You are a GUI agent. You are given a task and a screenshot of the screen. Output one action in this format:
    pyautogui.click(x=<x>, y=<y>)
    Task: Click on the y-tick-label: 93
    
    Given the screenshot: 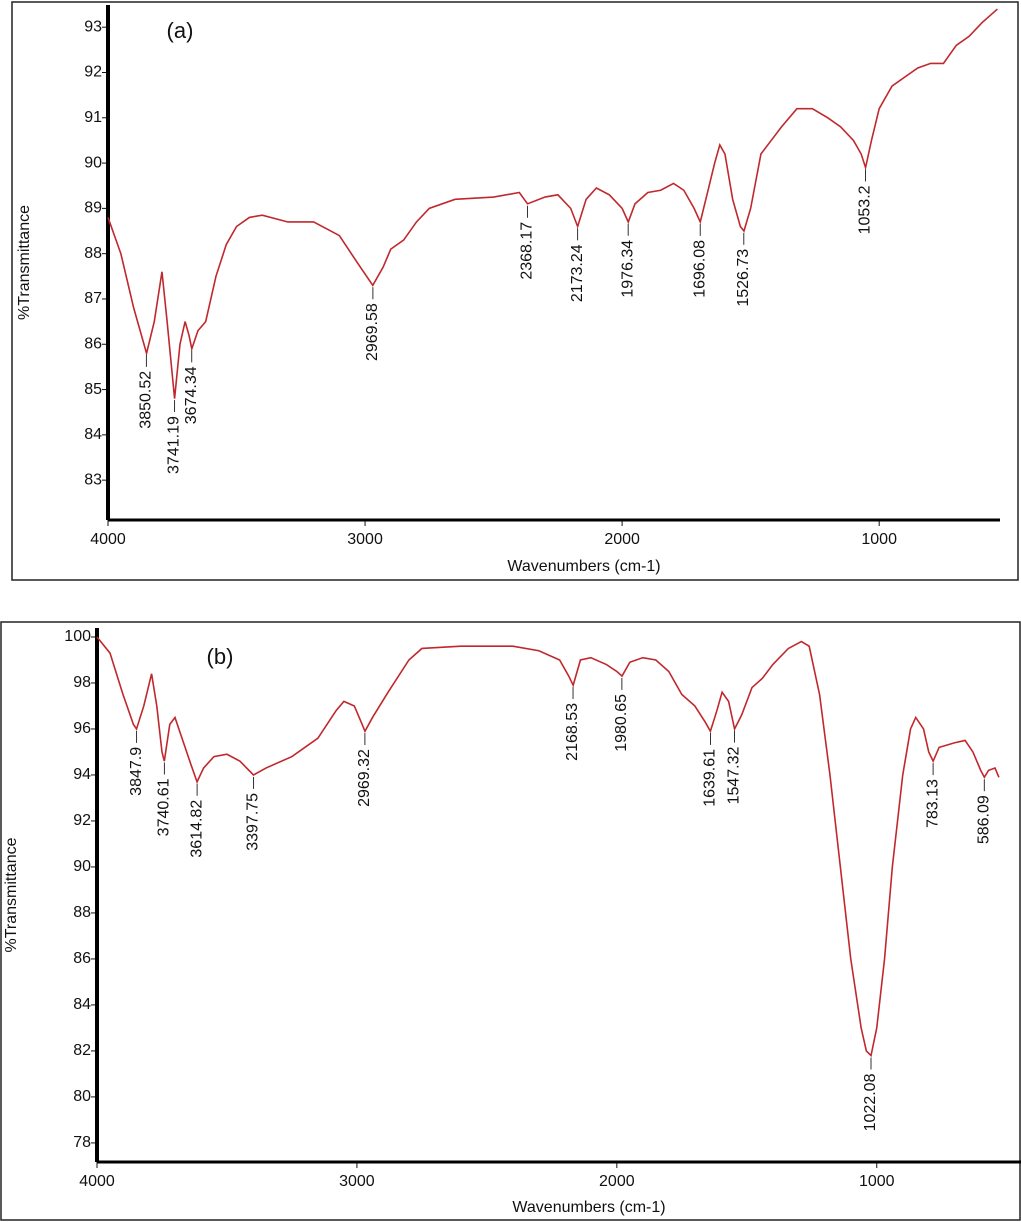 What is the action you would take?
    pyautogui.click(x=93, y=26)
    